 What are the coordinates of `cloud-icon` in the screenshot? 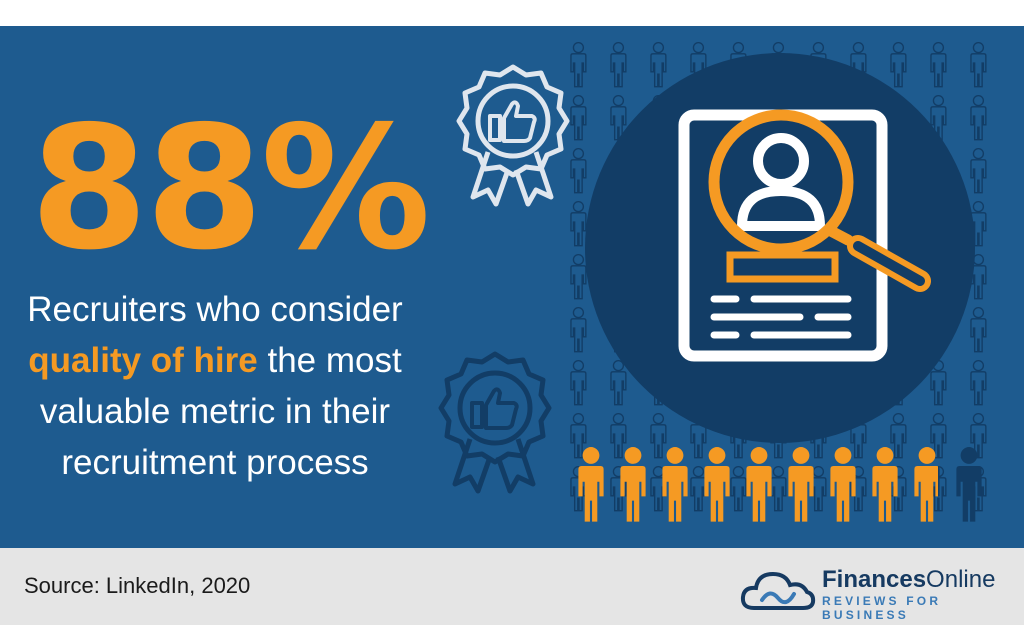 It's located at (778, 590).